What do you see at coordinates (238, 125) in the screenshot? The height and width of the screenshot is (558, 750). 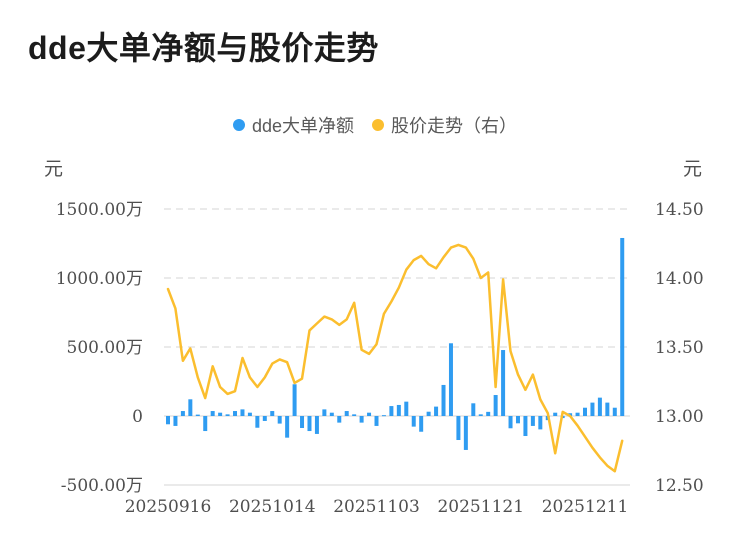 I see `legend-circle-icon-blue` at bounding box center [238, 125].